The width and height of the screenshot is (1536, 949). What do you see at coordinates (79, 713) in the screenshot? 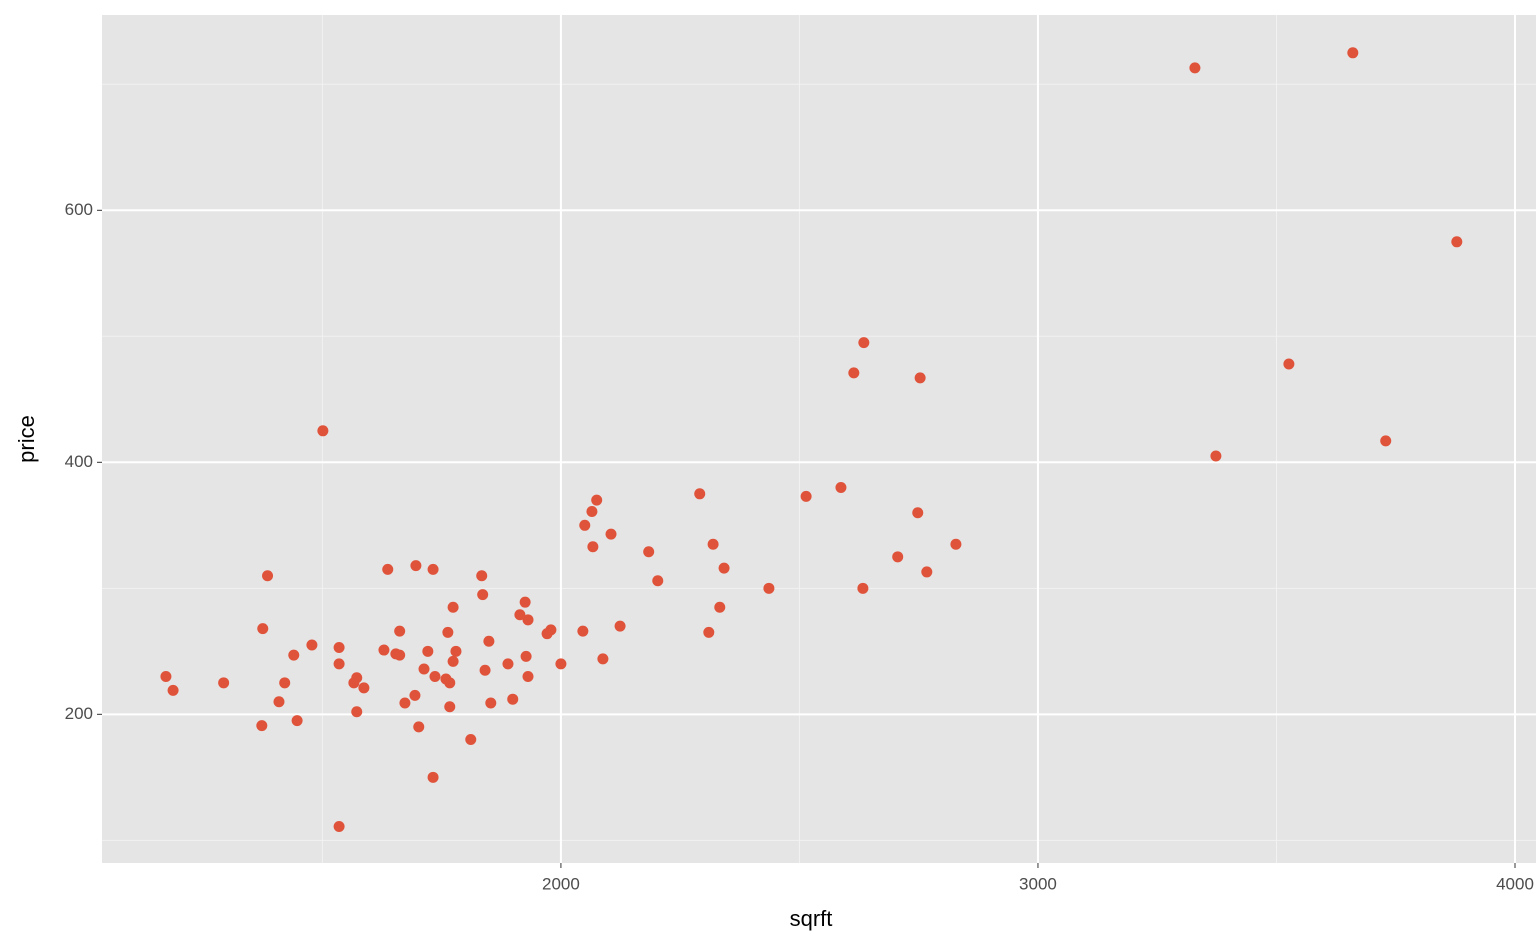
I see `y-tick-label: 200` at bounding box center [79, 713].